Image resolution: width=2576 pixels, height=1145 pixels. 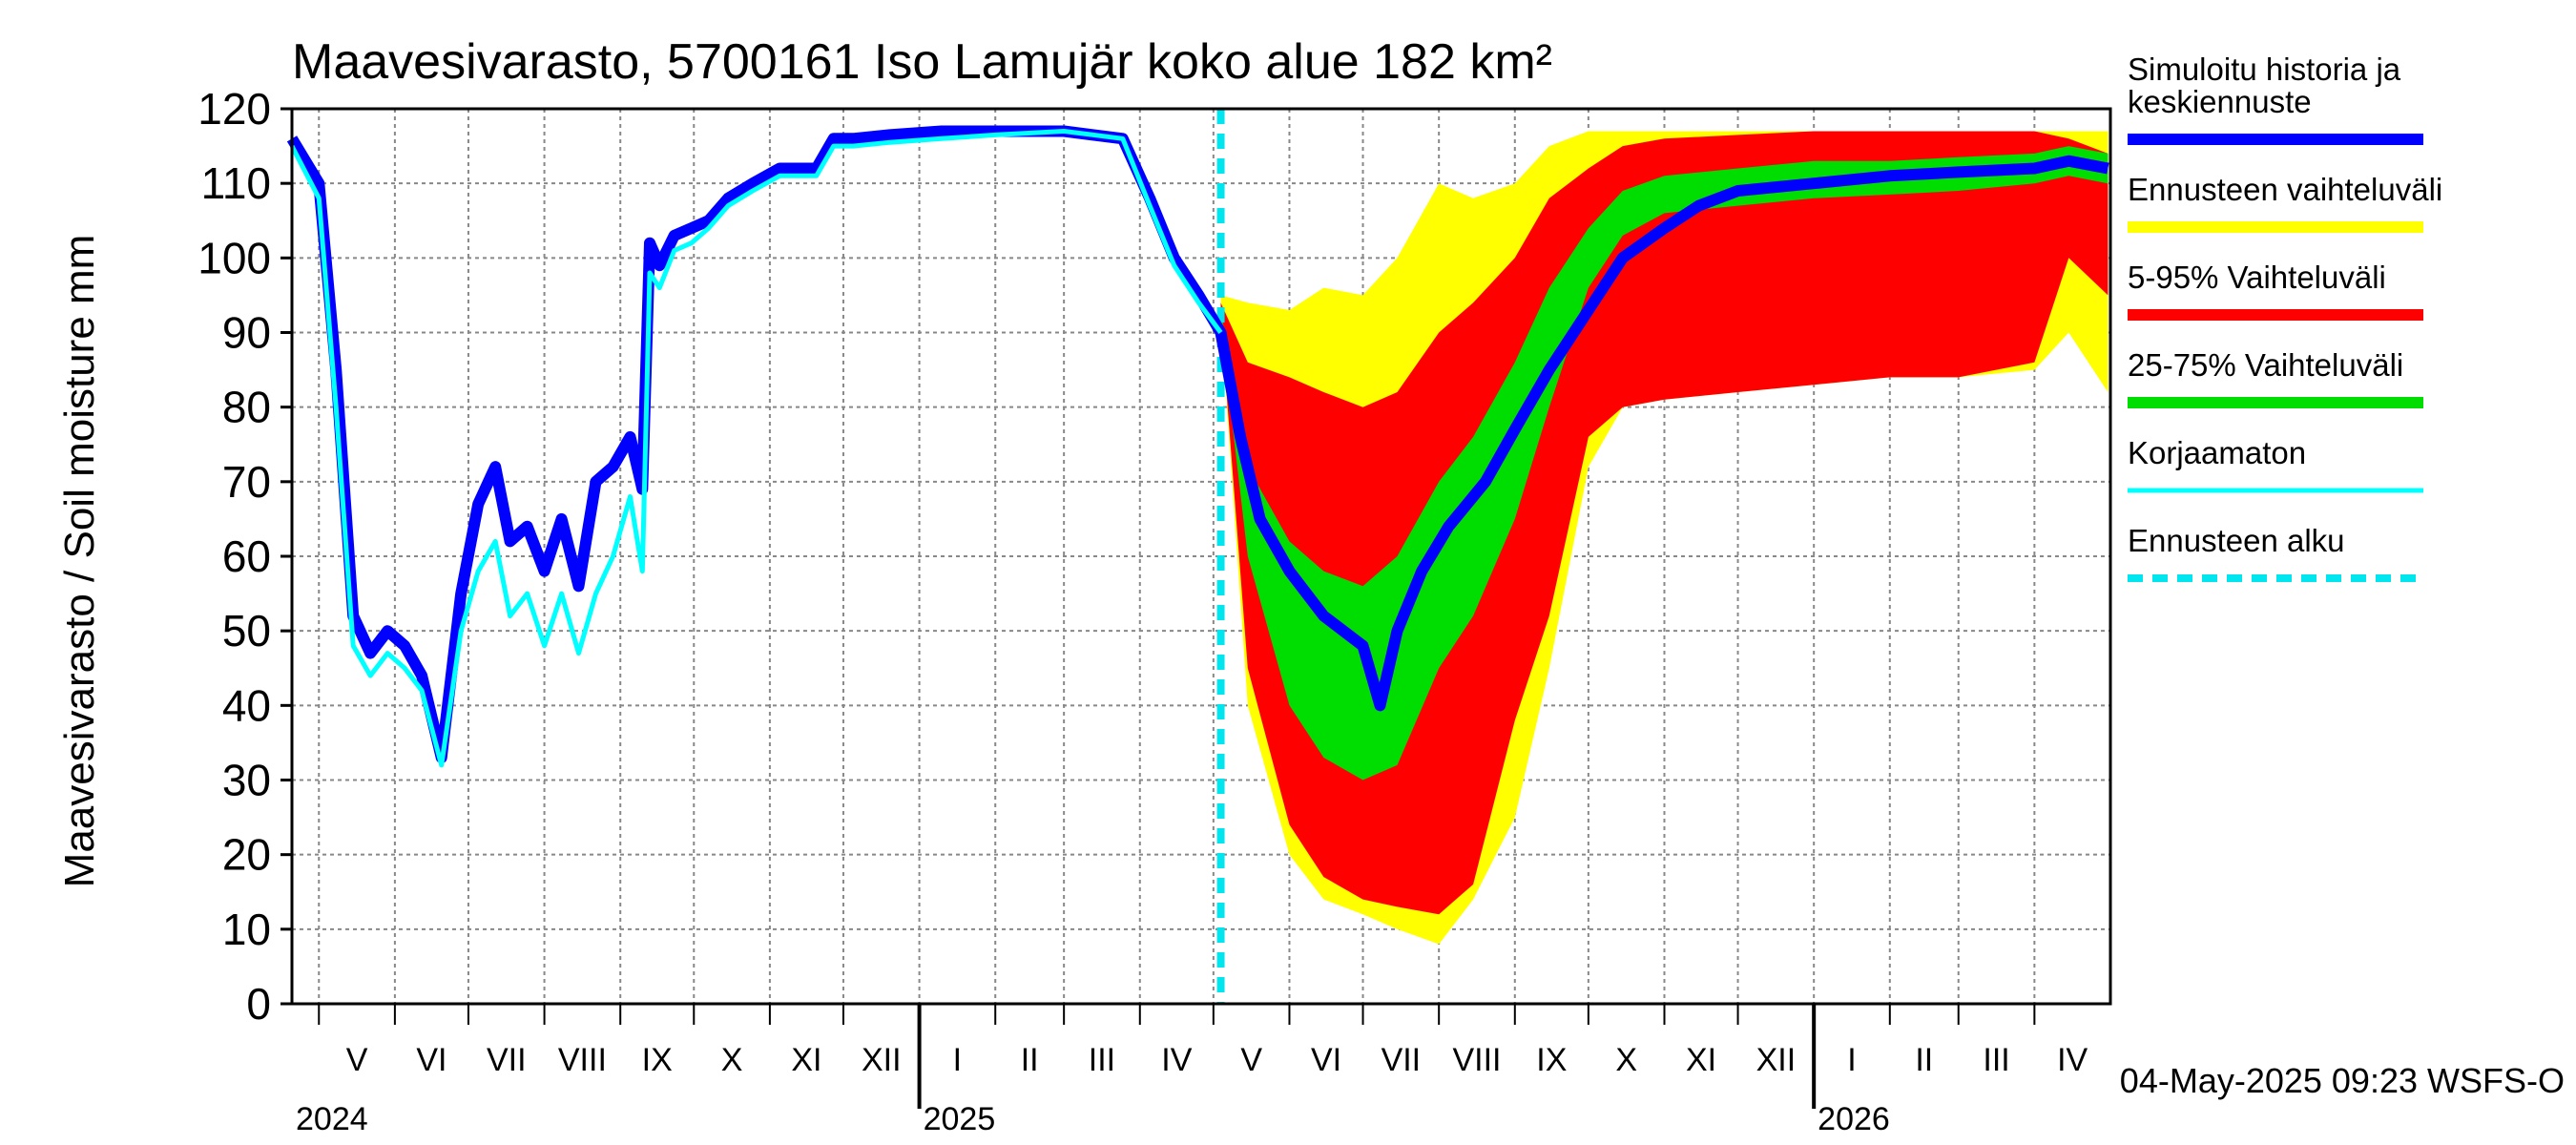 What do you see at coordinates (246, 929) in the screenshot?
I see `y-tick-label: 10` at bounding box center [246, 929].